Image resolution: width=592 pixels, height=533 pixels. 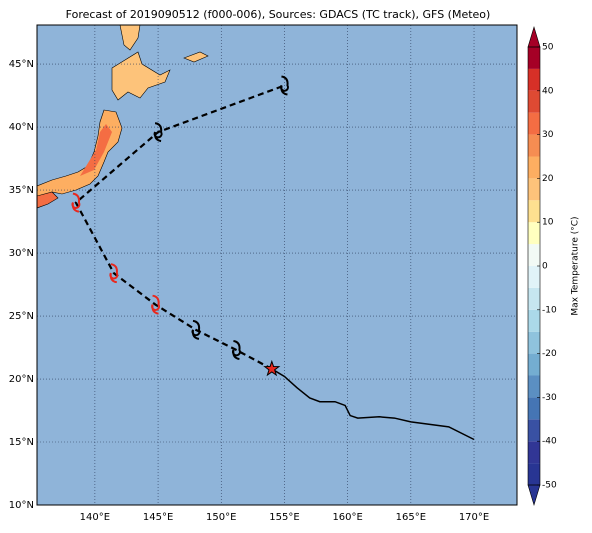 What do you see at coordinates (21, 127) in the screenshot?
I see `y-tick-label: 40°N` at bounding box center [21, 127].